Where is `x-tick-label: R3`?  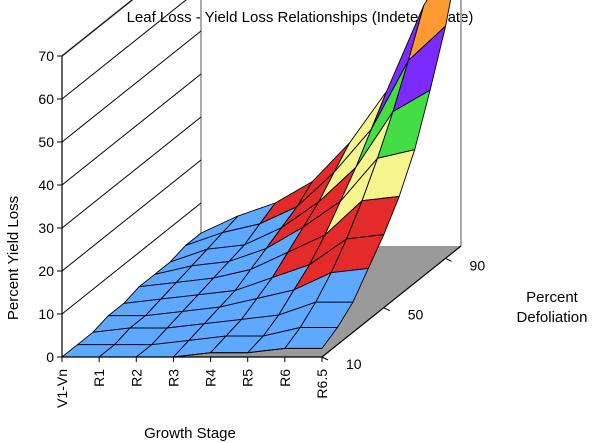
x-tick-label: R3 is located at coordinates (173, 378).